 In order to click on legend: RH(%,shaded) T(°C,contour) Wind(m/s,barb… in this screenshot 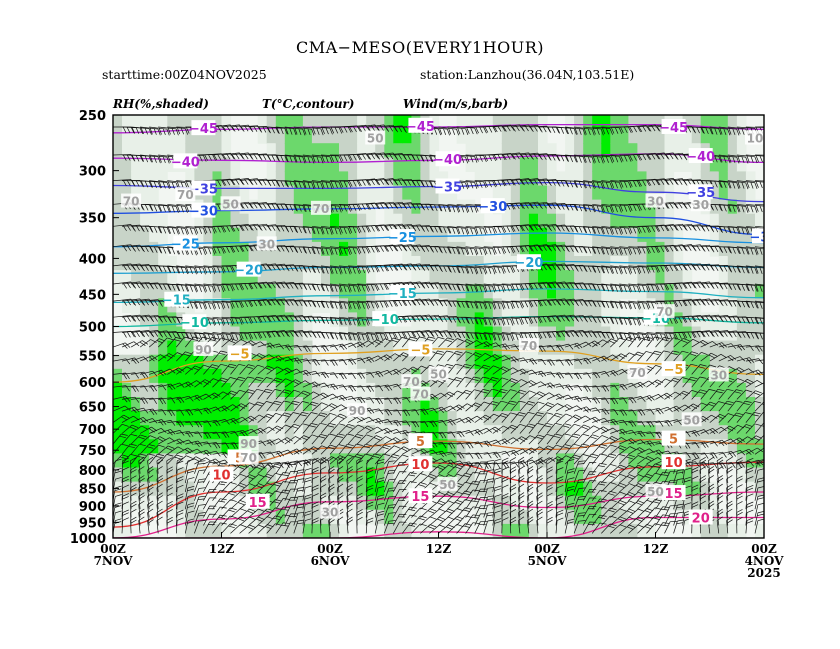, I will do `click(310, 104)`.